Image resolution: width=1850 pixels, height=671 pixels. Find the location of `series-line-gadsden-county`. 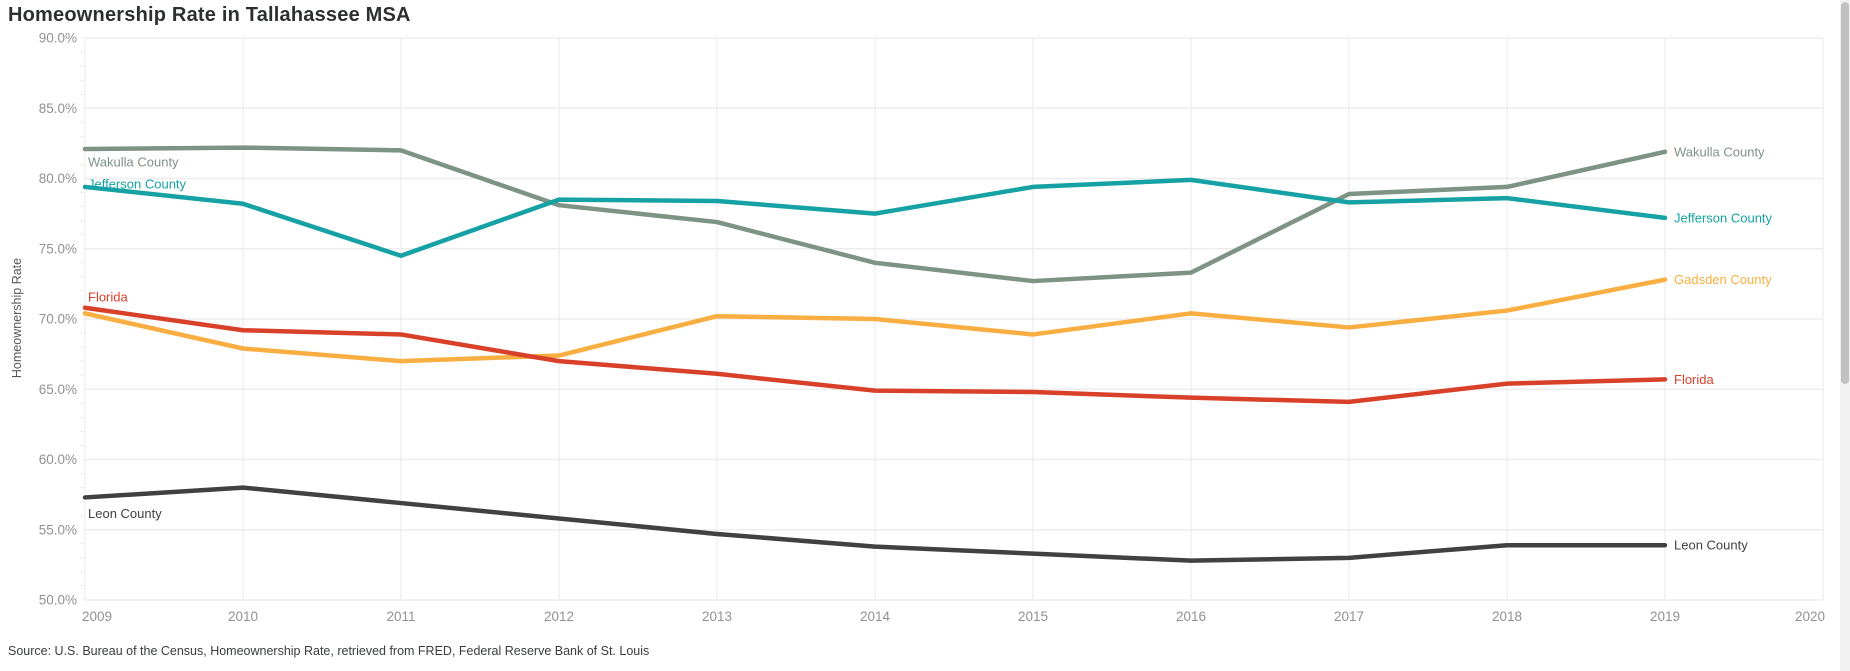

series-line-gadsden-county is located at coordinates (875, 320).